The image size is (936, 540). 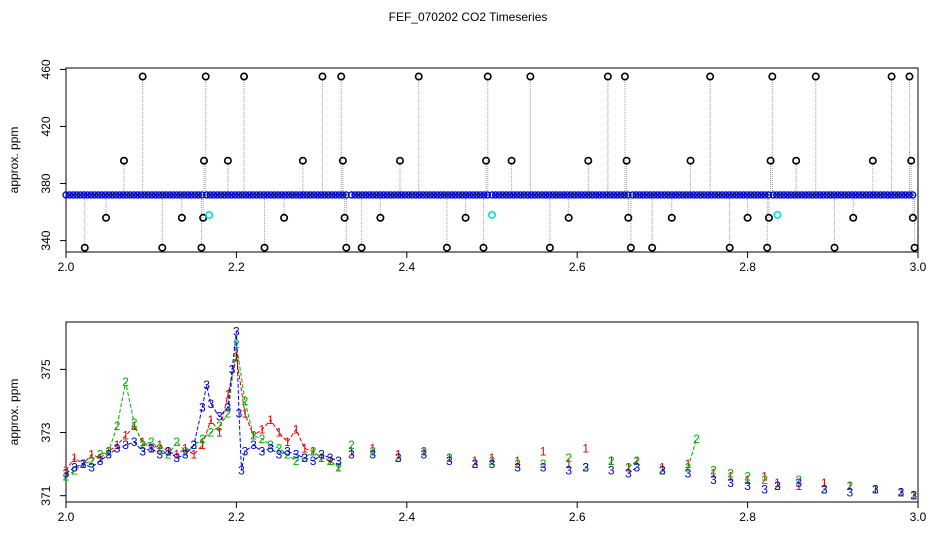 What do you see at coordinates (918, 517) in the screenshot?
I see `x-tick-label: 3.0` at bounding box center [918, 517].